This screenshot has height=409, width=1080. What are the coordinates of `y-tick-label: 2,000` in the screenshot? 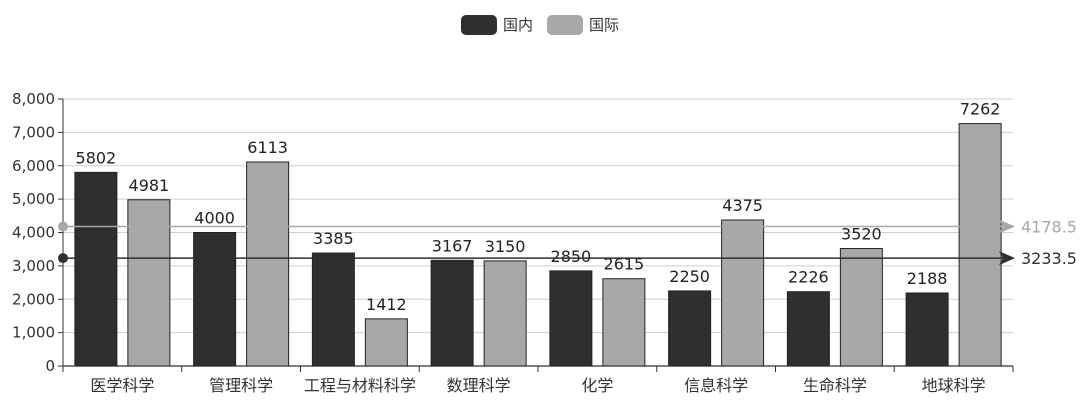 It's located at (33, 299).